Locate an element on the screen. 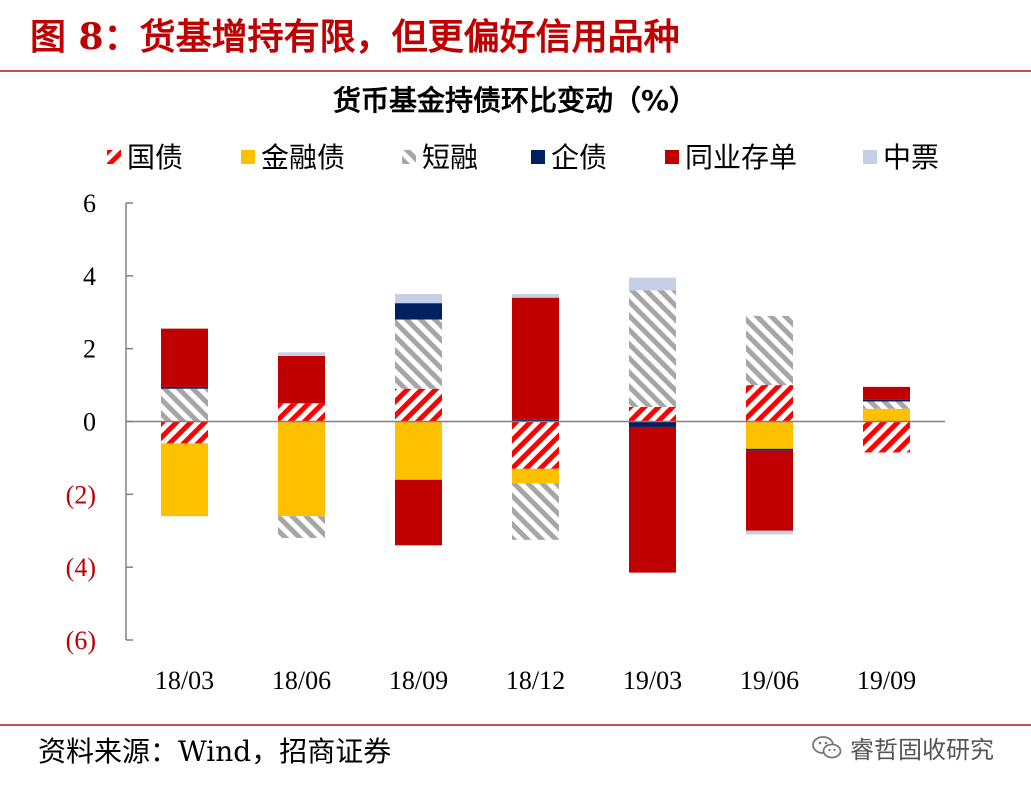  x-tick-label: 19/03 is located at coordinates (652, 680).